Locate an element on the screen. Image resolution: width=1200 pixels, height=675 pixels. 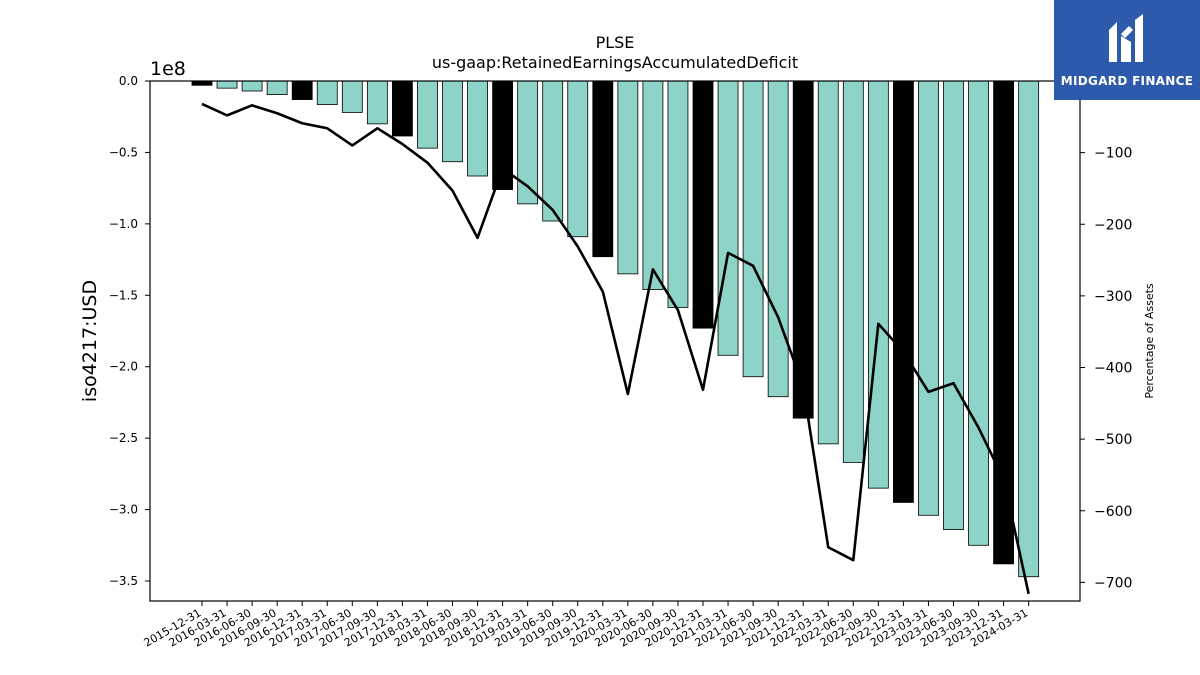
y-tick-label: −3.5 is located at coordinates (123, 581).